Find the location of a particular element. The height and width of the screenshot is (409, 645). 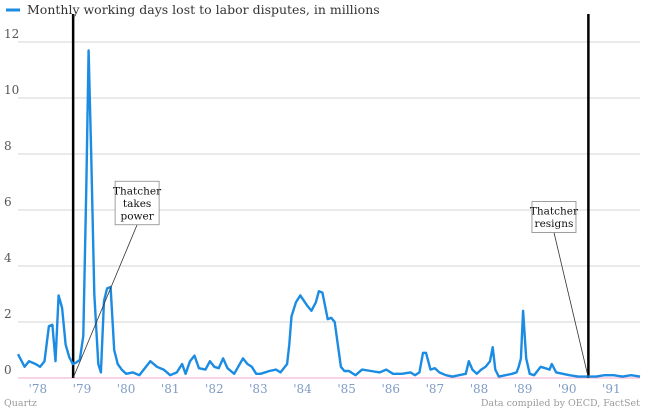

y-tick-label: 6 is located at coordinates (8, 202).